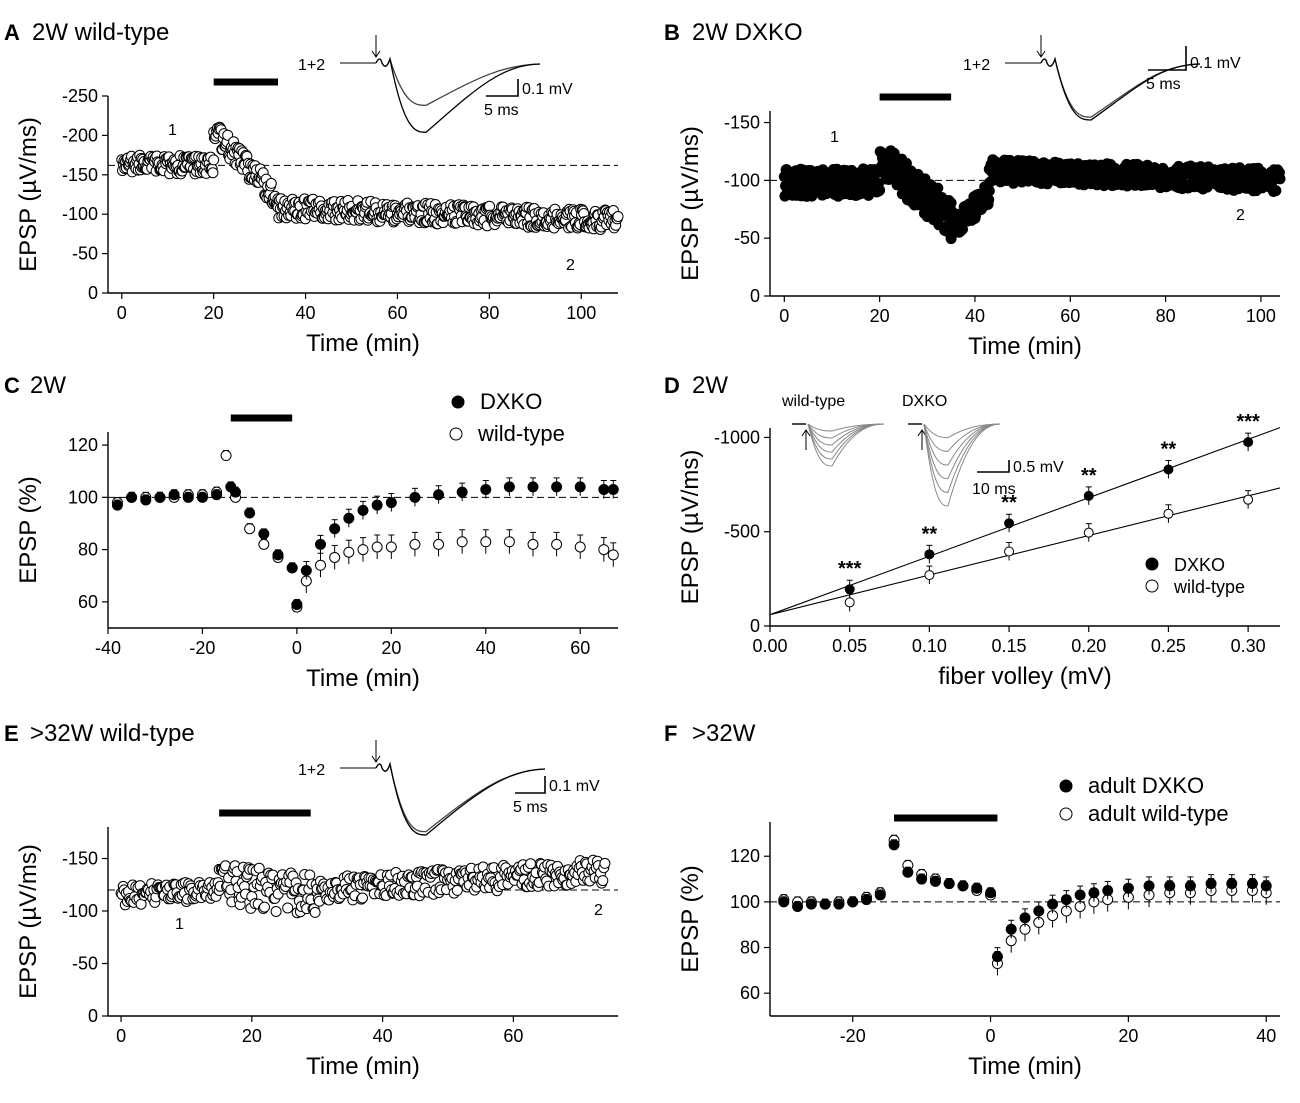 The height and width of the screenshot is (1103, 1300). Describe the element at coordinates (924, 401) in the screenshot. I see `trace-label-dxko: DXKO` at that location.